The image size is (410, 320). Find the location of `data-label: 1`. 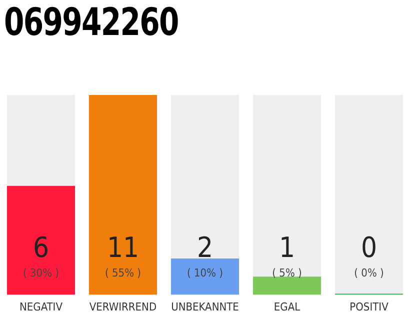

data-label: 1 is located at coordinates (287, 247).